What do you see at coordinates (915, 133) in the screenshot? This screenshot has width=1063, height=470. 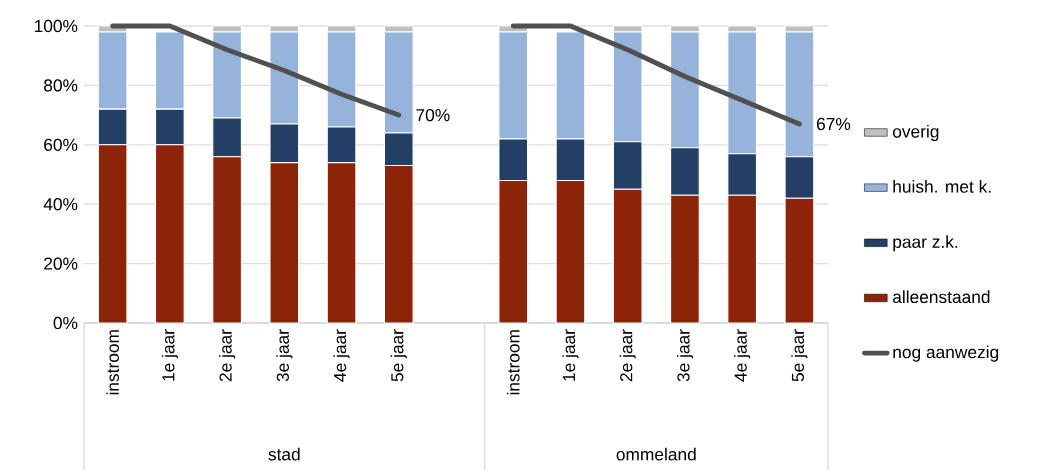 I see `legend-label: overig` at bounding box center [915, 133].